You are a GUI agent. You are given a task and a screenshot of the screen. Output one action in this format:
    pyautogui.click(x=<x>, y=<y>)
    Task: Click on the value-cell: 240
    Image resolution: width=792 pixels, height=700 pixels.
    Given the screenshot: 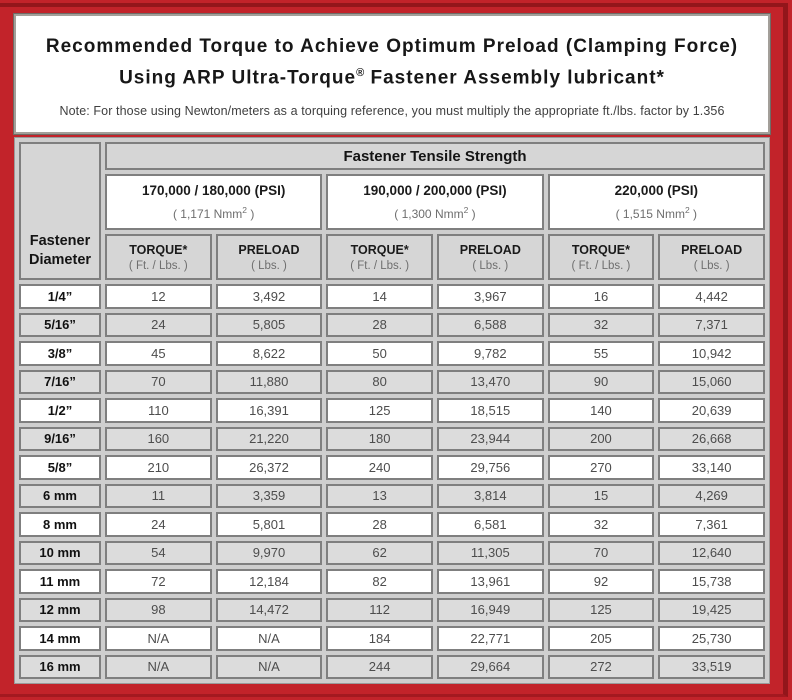 What is the action you would take?
    pyautogui.click(x=379, y=467)
    